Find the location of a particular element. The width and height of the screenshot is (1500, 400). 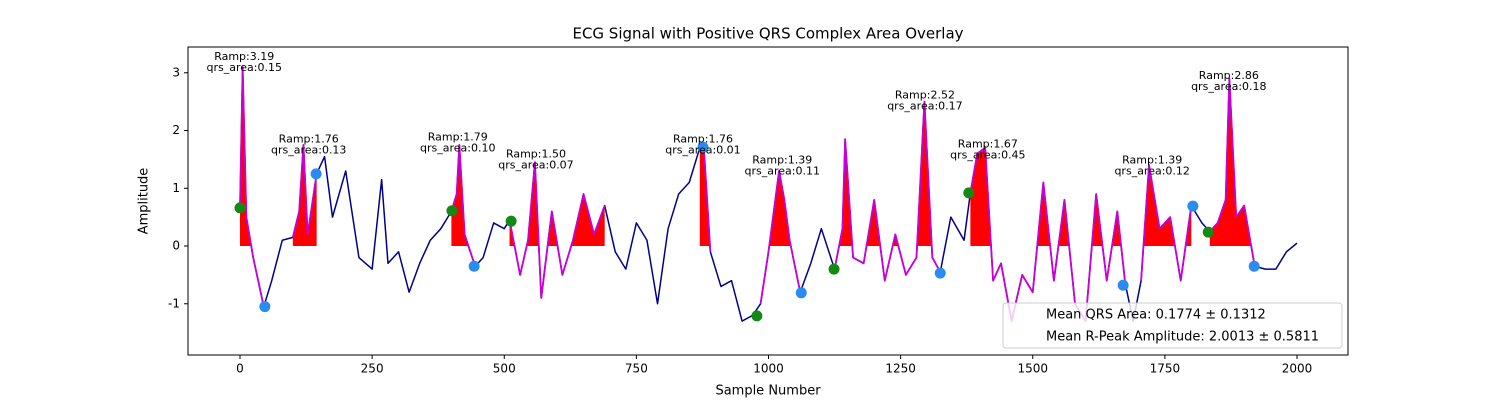

y-axis-label: Amplitude is located at coordinates (144, 201).